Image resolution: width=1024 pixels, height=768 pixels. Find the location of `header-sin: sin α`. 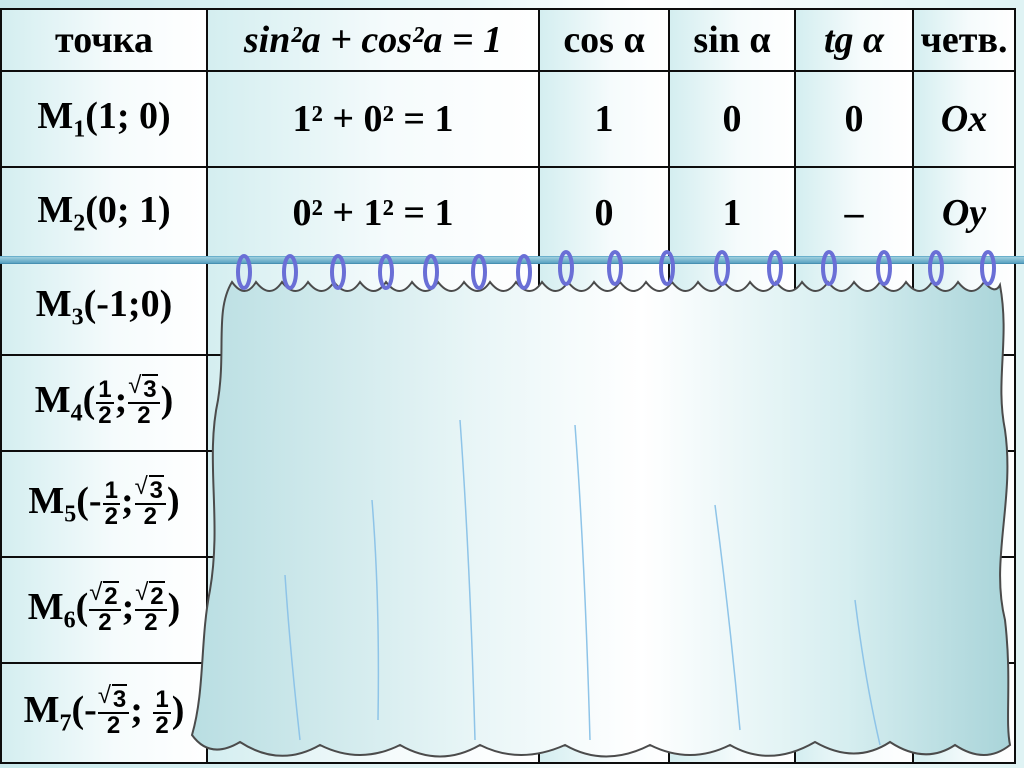

header-sin: sin α is located at coordinates (732, 40).